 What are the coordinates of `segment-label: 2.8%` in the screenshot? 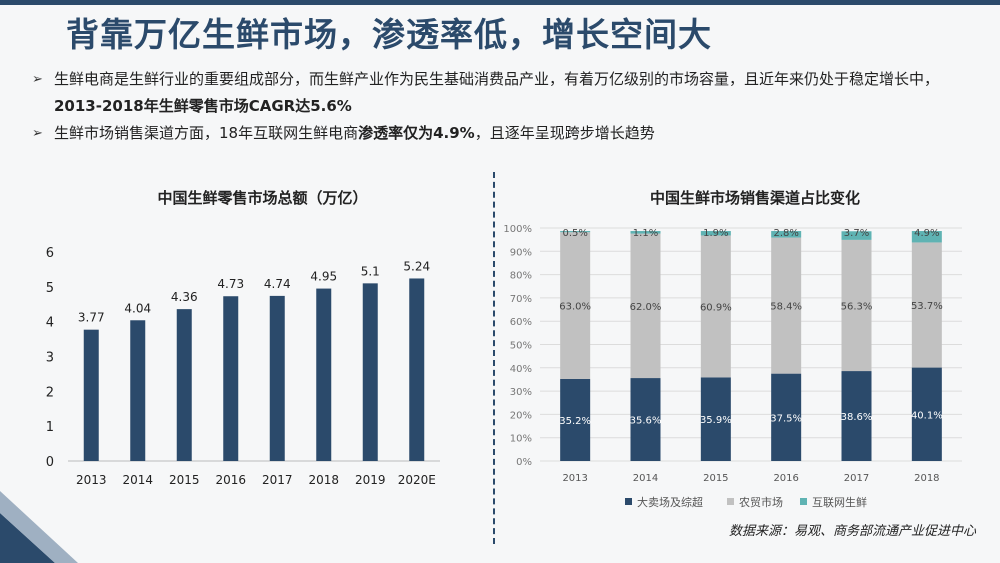 It's located at (785, 233).